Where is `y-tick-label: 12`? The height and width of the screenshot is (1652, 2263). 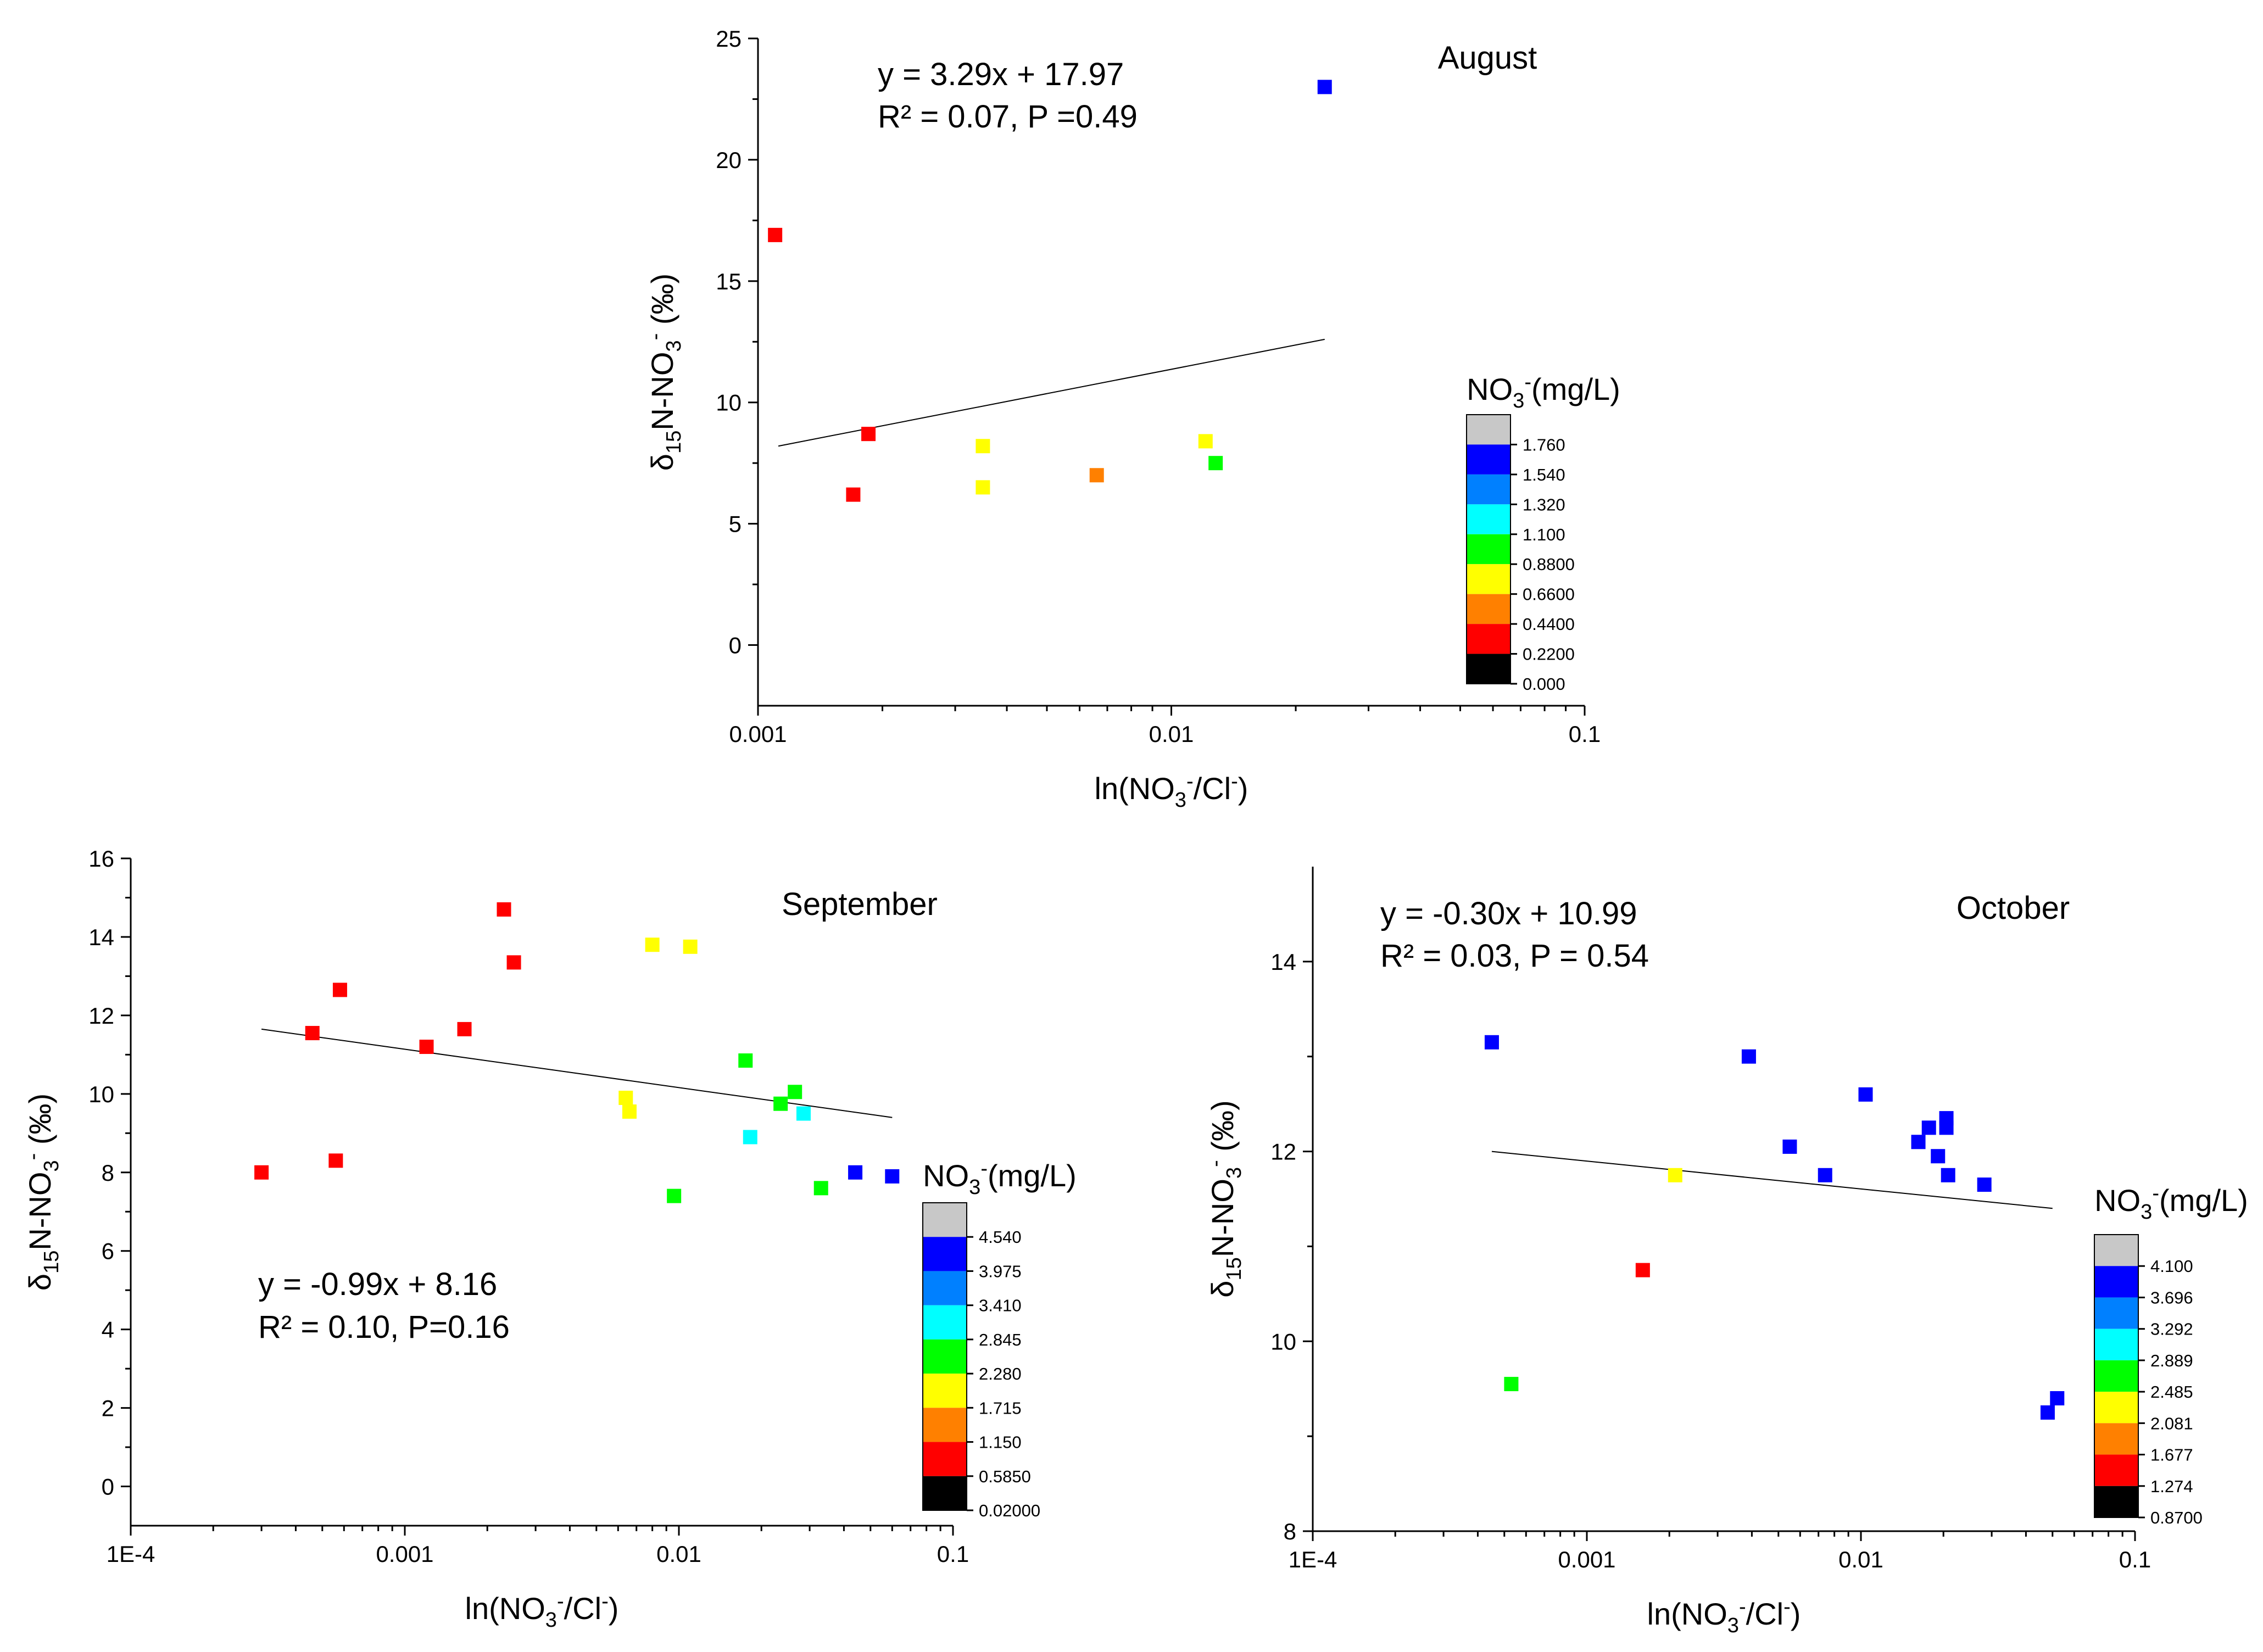
y-tick-label: 12 is located at coordinates (101, 1016).